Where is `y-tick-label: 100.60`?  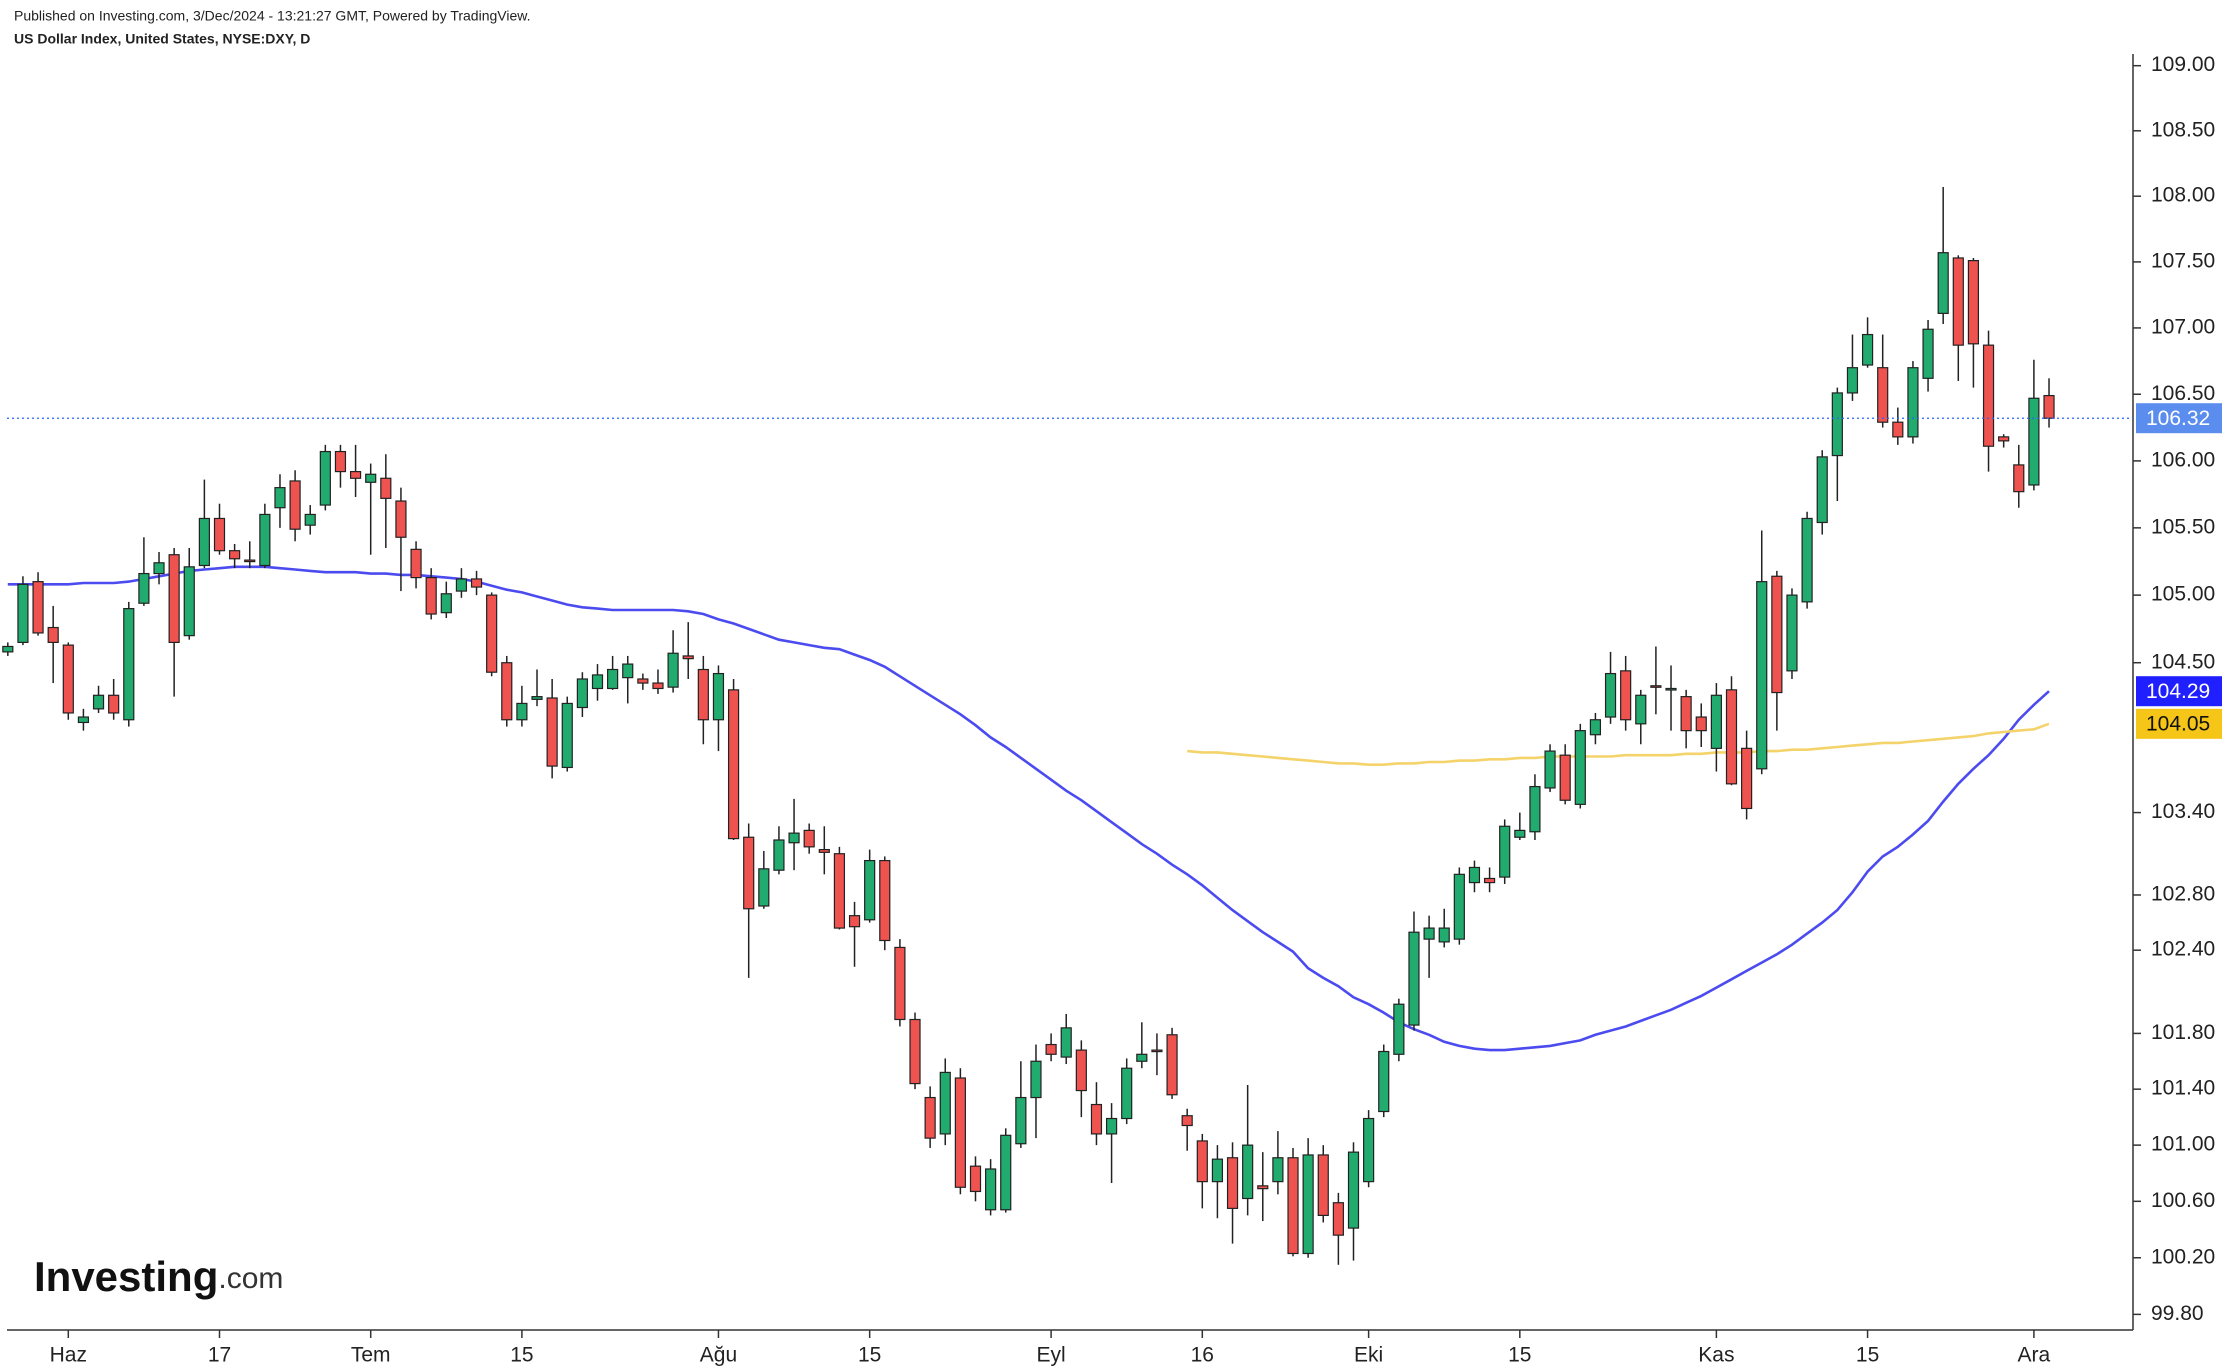 y-tick-label: 100.60 is located at coordinates (2183, 1200).